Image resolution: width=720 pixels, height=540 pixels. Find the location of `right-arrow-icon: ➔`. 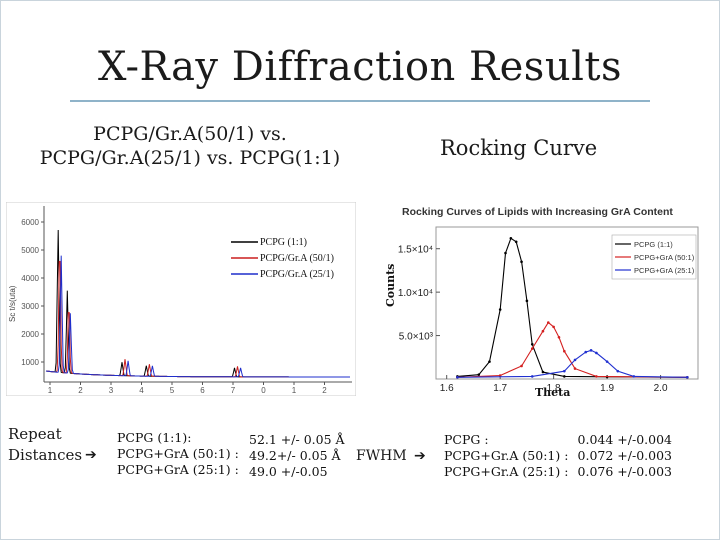

right-arrow-icon: ➔ is located at coordinates (420, 456).